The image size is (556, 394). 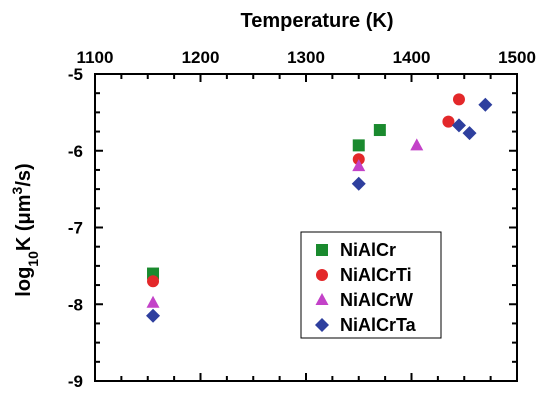 What do you see at coordinates (322, 250) in the screenshot?
I see `legend-marker-nialcr` at bounding box center [322, 250].